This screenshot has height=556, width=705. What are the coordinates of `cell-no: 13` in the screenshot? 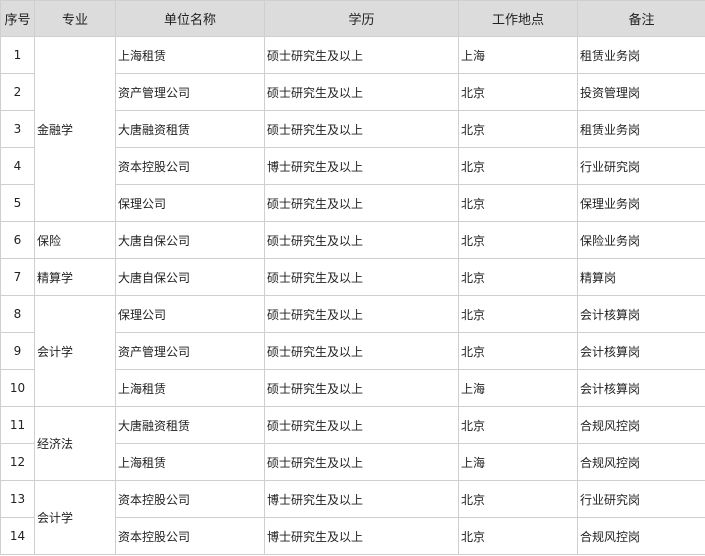 It's located at (17, 499).